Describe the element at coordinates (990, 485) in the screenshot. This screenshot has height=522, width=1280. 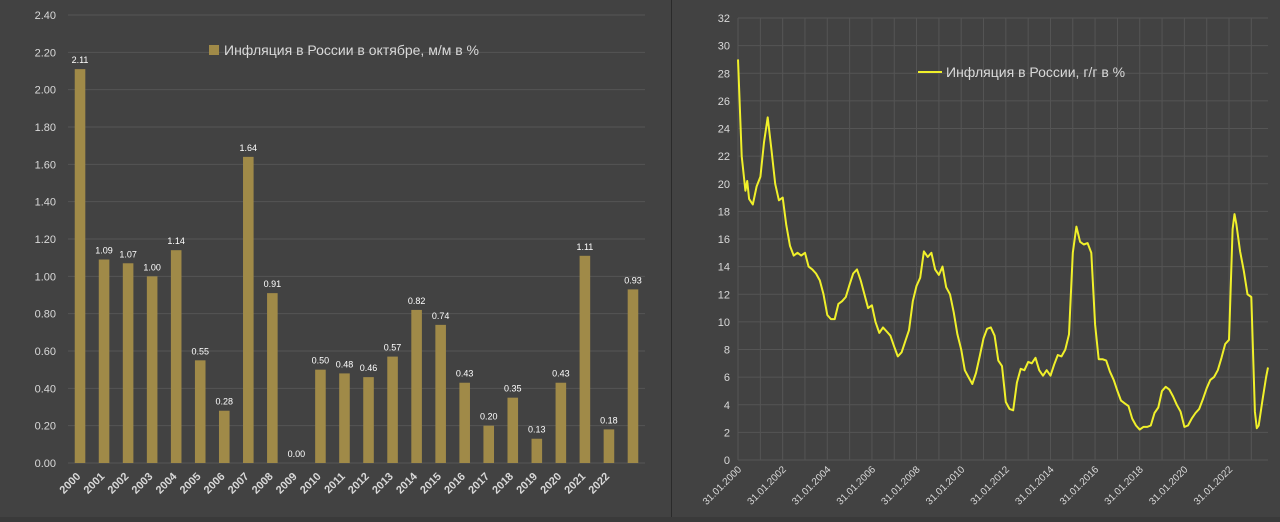
I see `x-tick-label: 31.01.2012` at that location.